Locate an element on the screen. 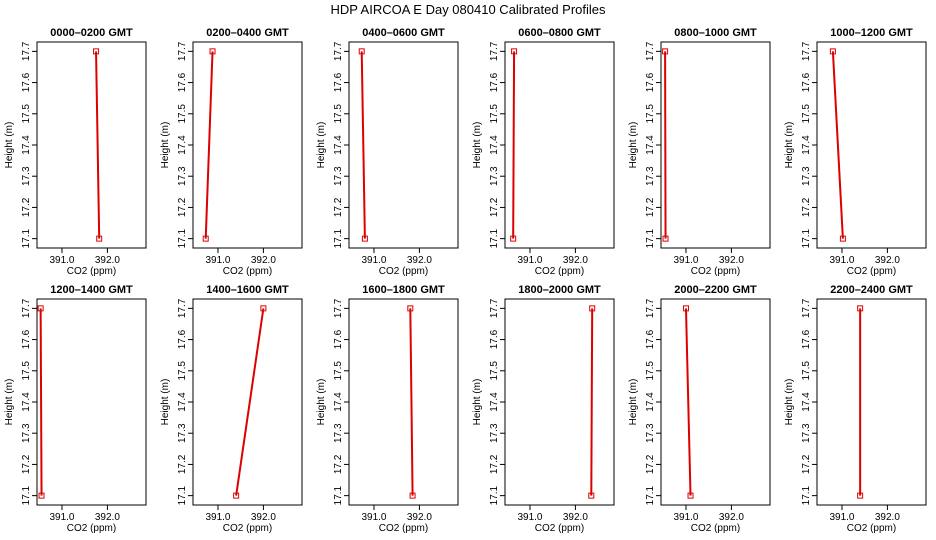 Image resolution: width=936 pixels, height=540 pixels. panel-title: 0000–0200 GMT is located at coordinates (91, 33).